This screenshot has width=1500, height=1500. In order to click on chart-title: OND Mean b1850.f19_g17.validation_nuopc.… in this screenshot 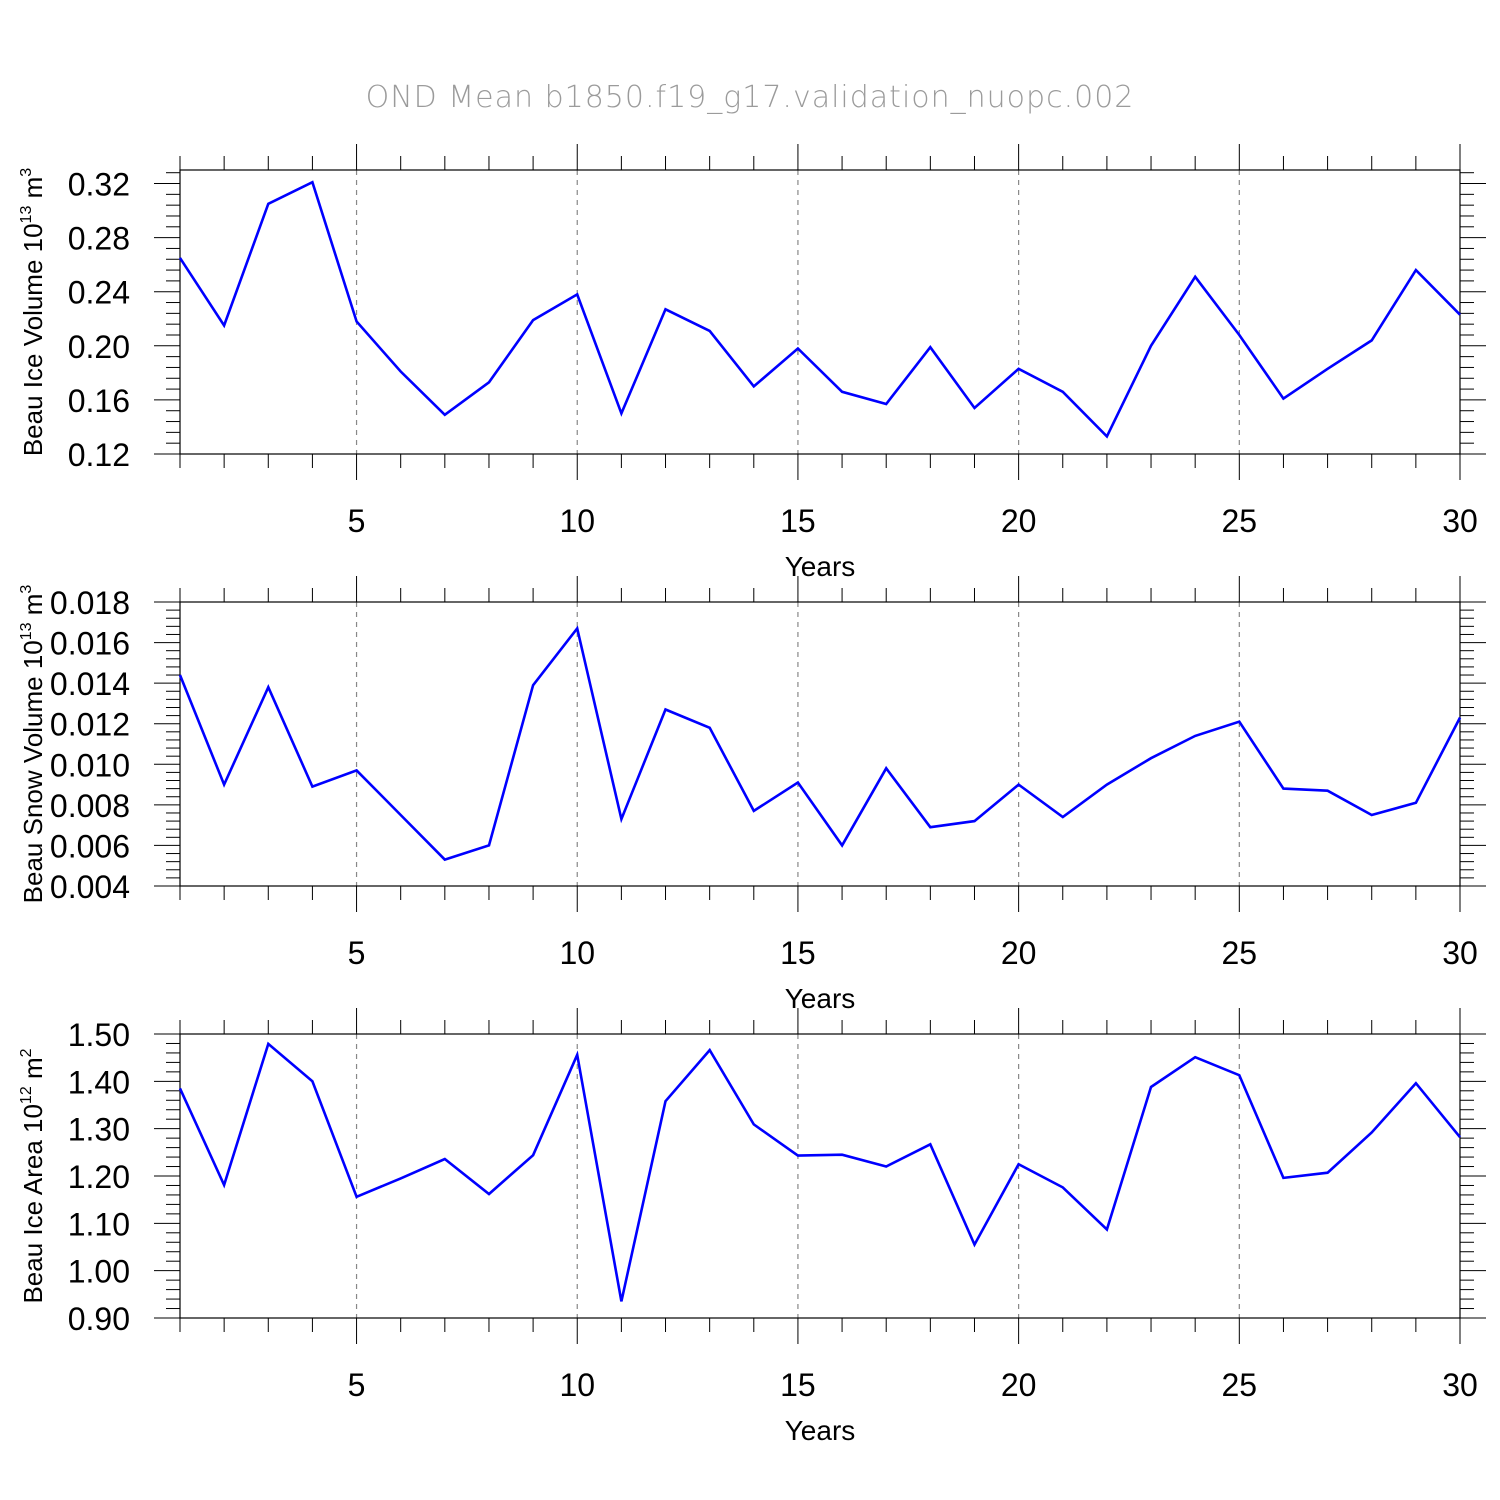, I will do `click(750, 97)`.